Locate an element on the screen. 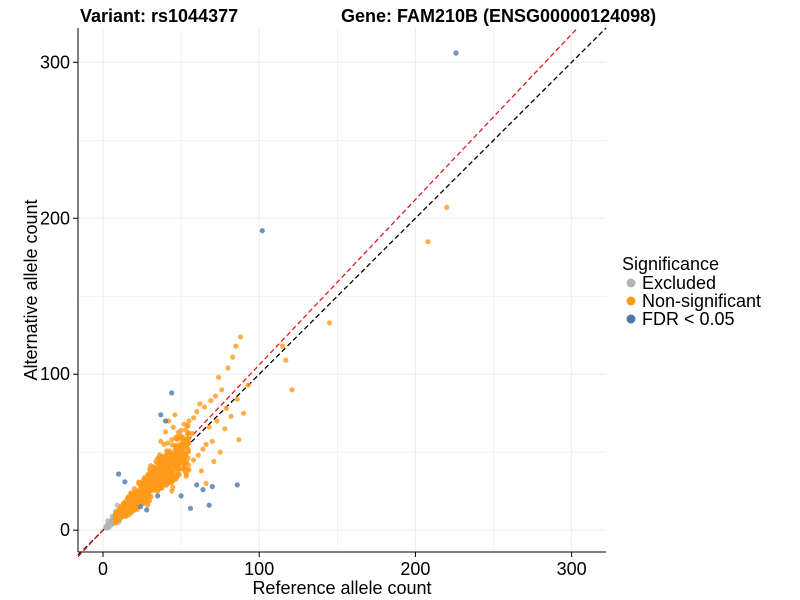  chart-title-gene: Gene: FAM210B (ENSG00000124098) is located at coordinates (498, 16).